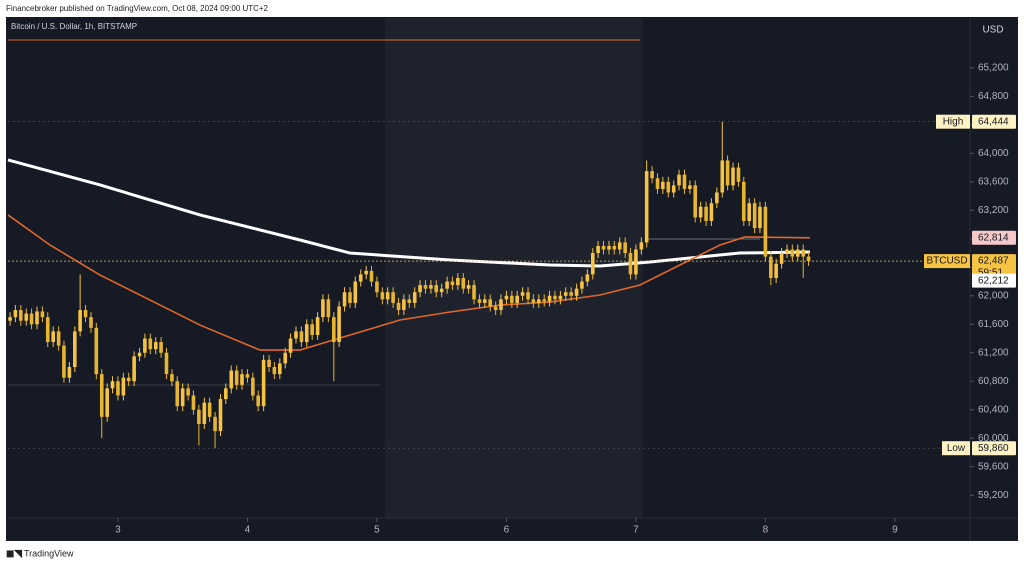 Image resolution: width=1024 pixels, height=571 pixels. Describe the element at coordinates (248, 530) in the screenshot. I see `x-tick-label: 4` at that location.